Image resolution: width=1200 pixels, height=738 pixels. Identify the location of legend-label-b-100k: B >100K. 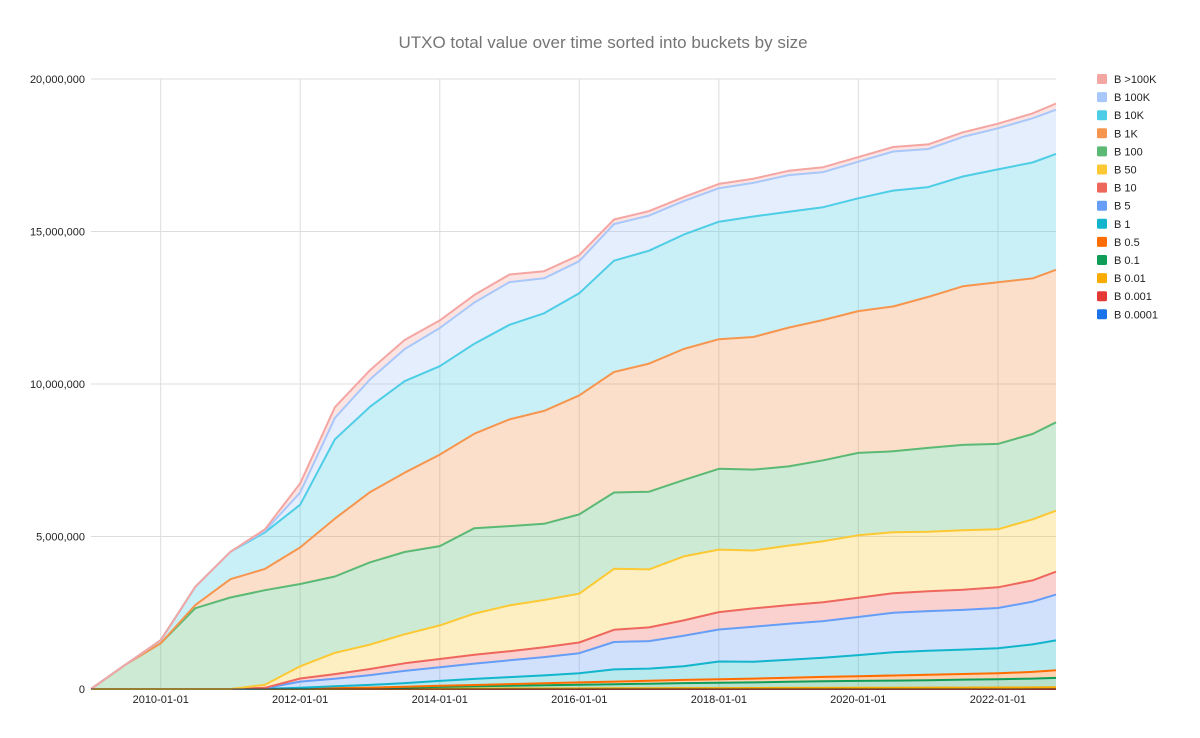
(1135, 80).